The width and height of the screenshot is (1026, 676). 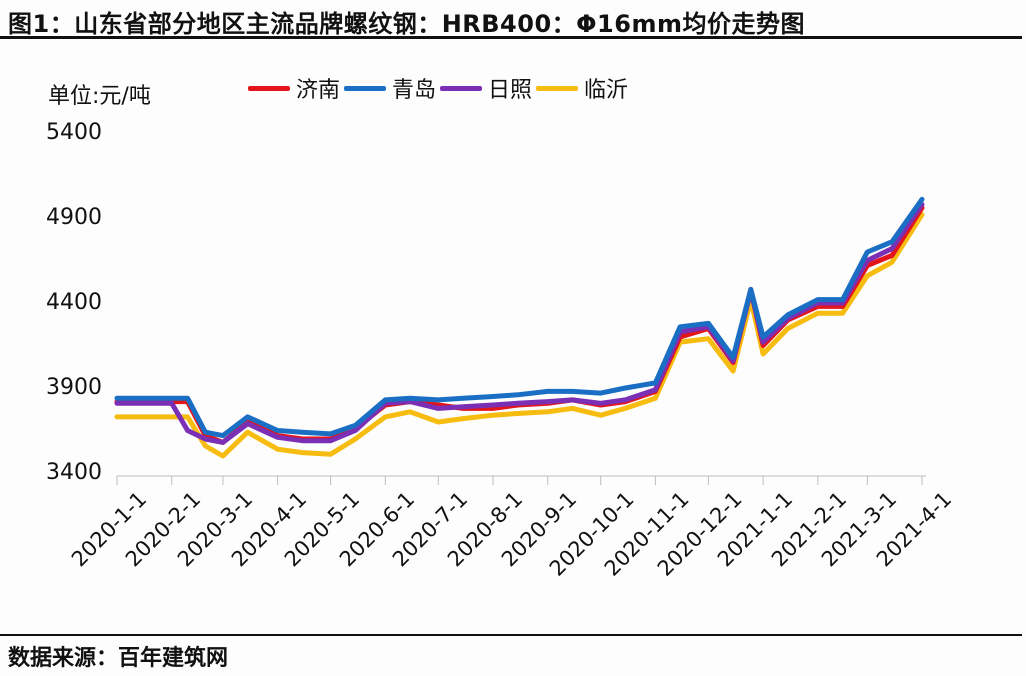 What do you see at coordinates (390, 88) in the screenshot?
I see `legend-item-qingdao: 青岛` at bounding box center [390, 88].